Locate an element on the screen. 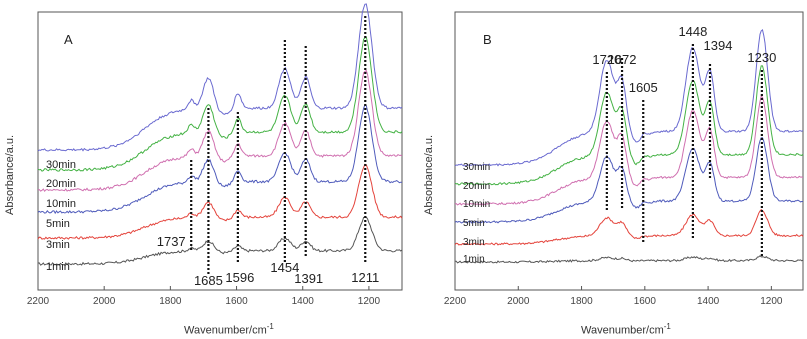  x-axis-label-a: Wavenumber/cm-1 is located at coordinates (229, 329).